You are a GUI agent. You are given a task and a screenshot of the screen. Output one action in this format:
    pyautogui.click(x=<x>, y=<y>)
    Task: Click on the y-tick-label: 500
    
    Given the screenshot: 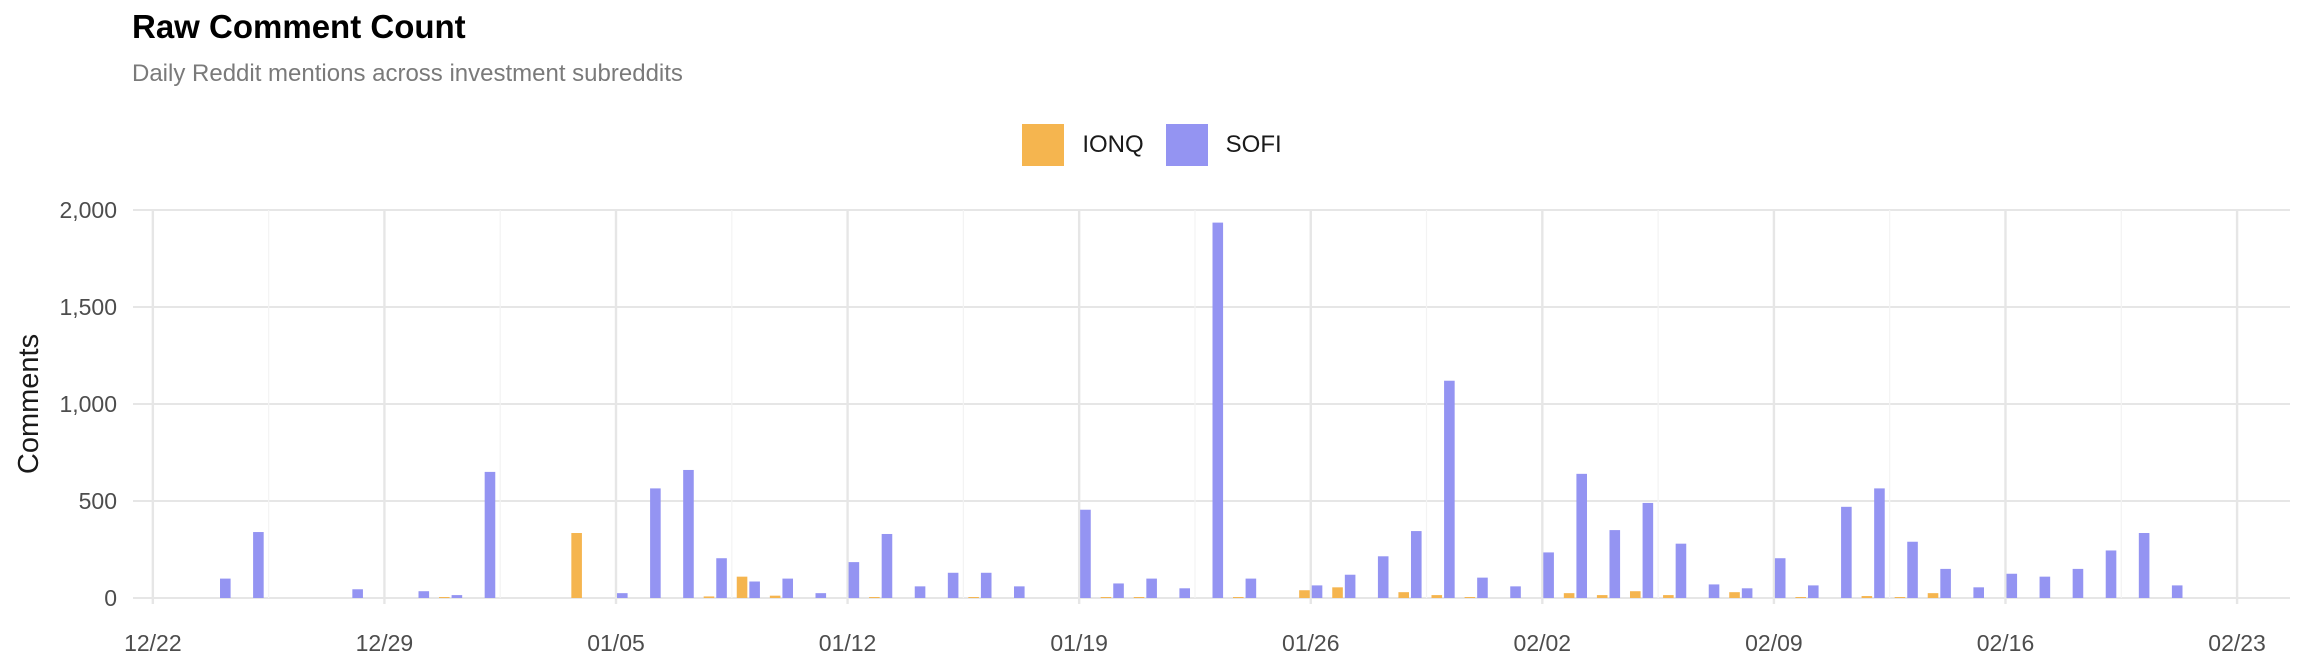 What is the action you would take?
    pyautogui.click(x=98, y=501)
    